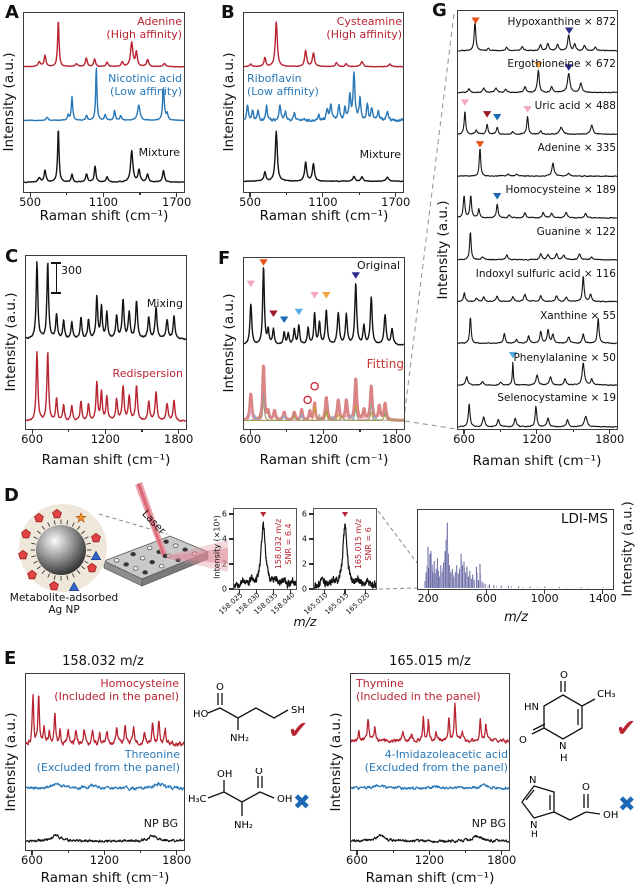  I want to click on panel-label-d: D, so click(11, 495).